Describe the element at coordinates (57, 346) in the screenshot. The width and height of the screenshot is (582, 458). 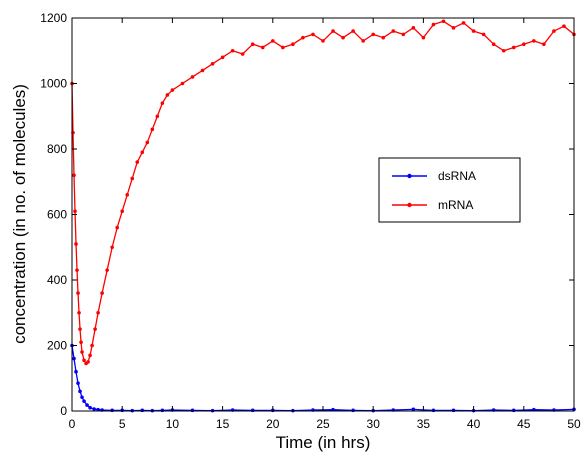
I see `y-tick-label: 200` at that location.